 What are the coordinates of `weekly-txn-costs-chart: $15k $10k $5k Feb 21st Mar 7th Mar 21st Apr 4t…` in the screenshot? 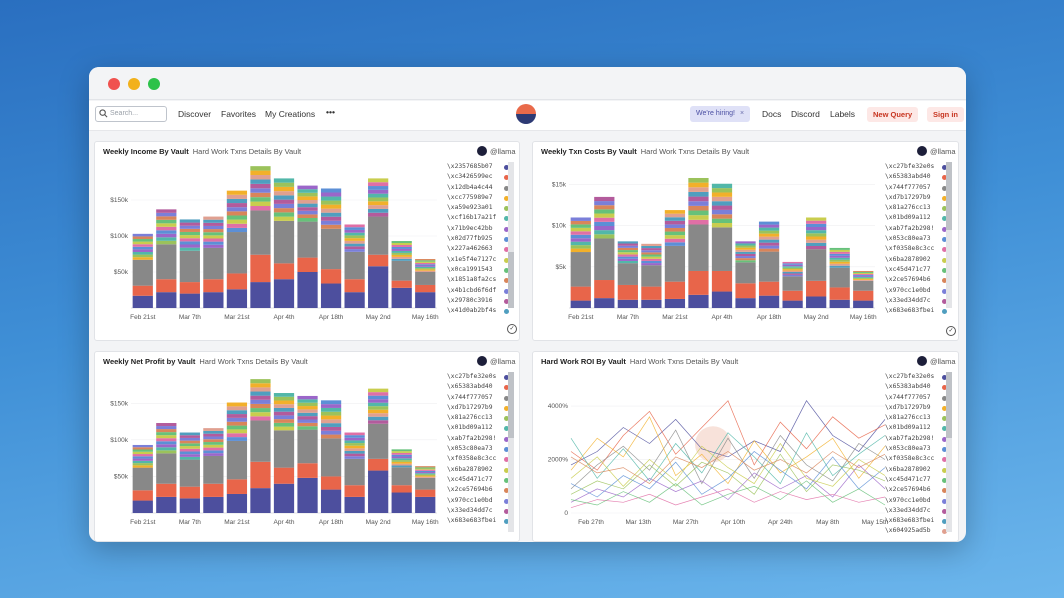 It's located at (708, 245).